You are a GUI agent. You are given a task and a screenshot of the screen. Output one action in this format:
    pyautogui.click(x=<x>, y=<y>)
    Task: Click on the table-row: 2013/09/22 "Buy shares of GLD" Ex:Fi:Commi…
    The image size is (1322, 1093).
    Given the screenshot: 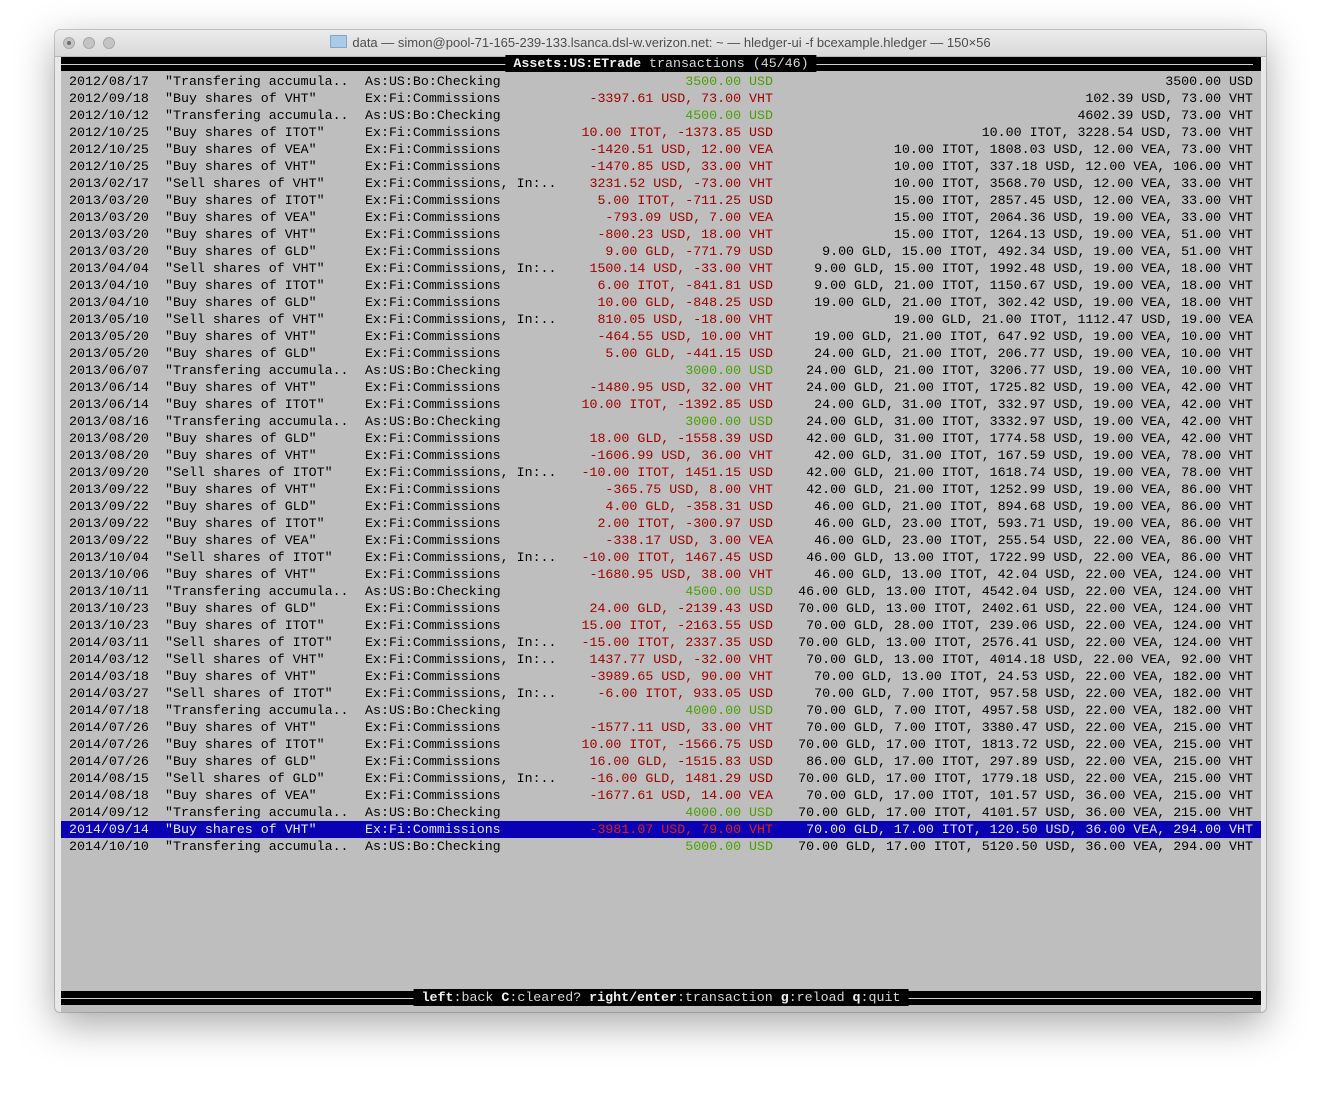 What is the action you would take?
    pyautogui.click(x=661, y=506)
    